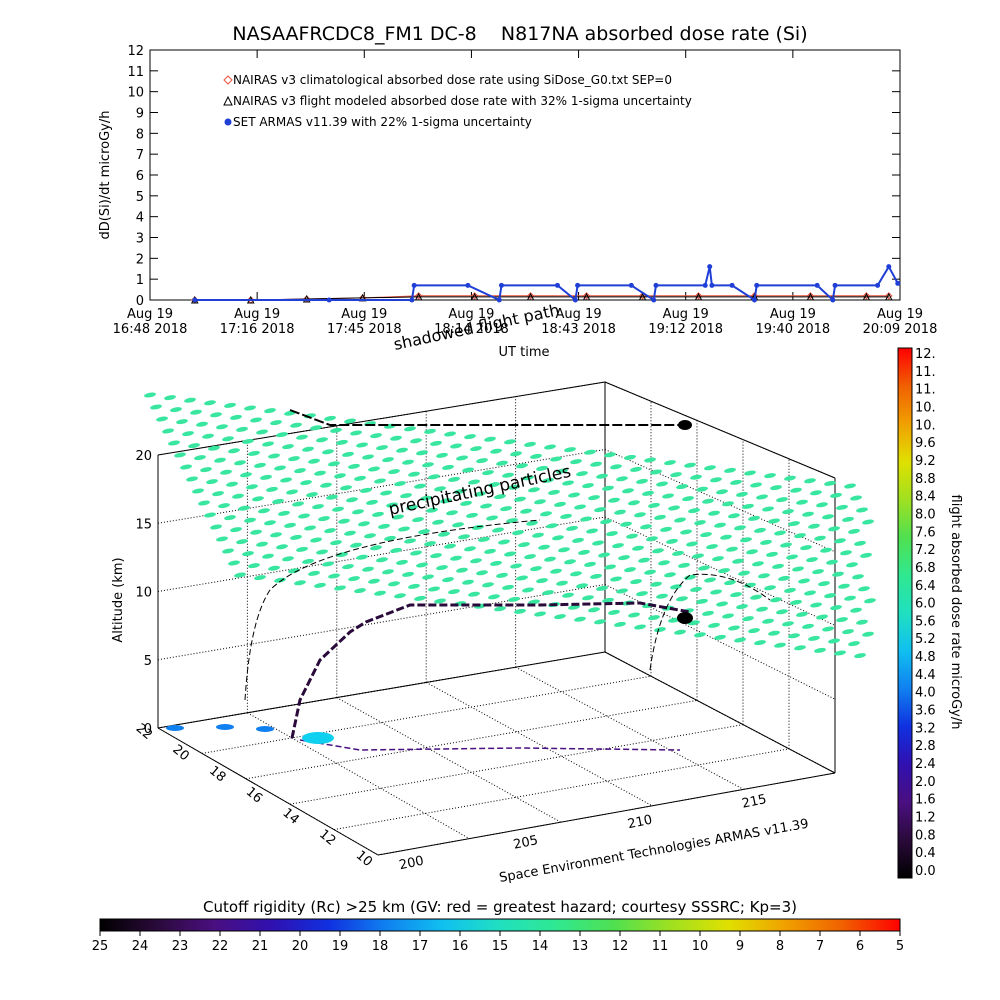 The image size is (1000, 1000). Describe the element at coordinates (420, 946) in the screenshot. I see `bottom-colorbar-tick-label: 17` at that location.